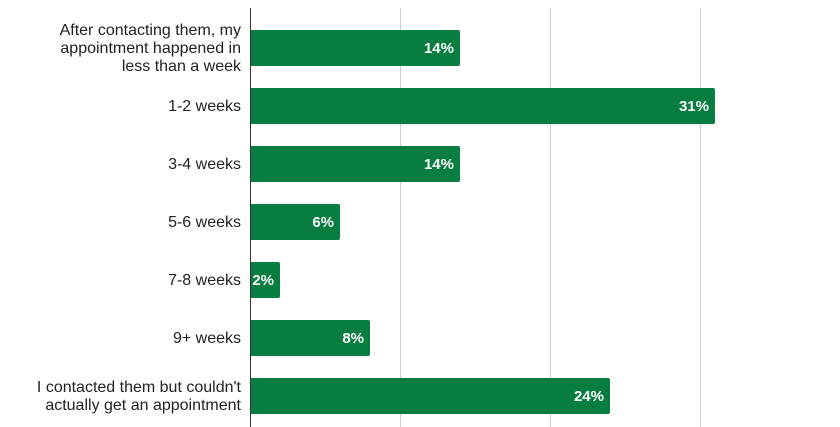 The width and height of the screenshot is (840, 427). What do you see at coordinates (150, 48) in the screenshot?
I see `category-label: appointment happened in` at bounding box center [150, 48].